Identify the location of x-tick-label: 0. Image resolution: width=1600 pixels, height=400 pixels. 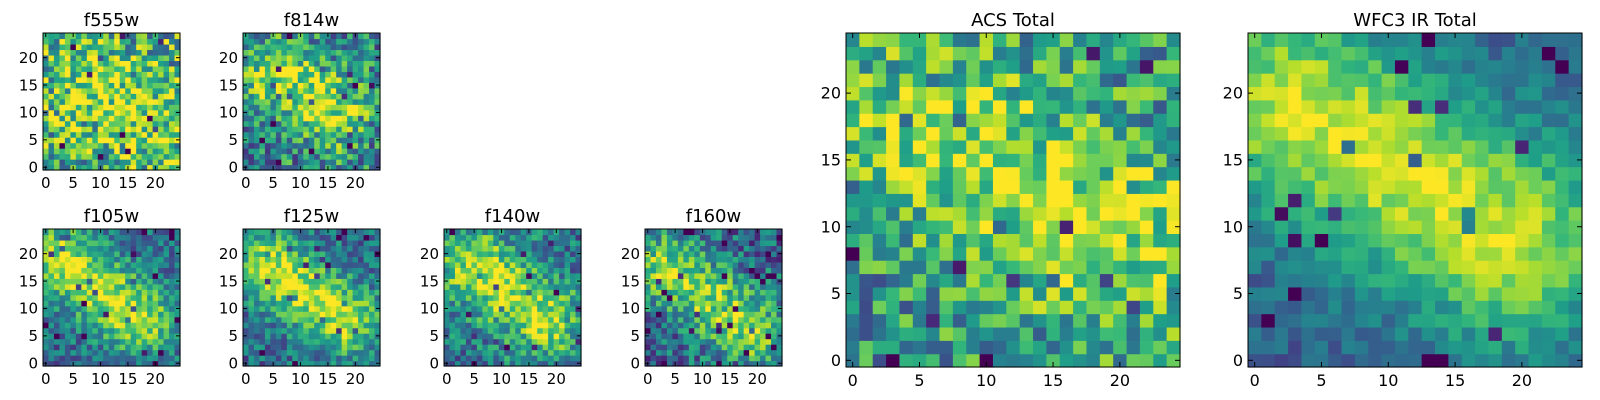
(246, 183).